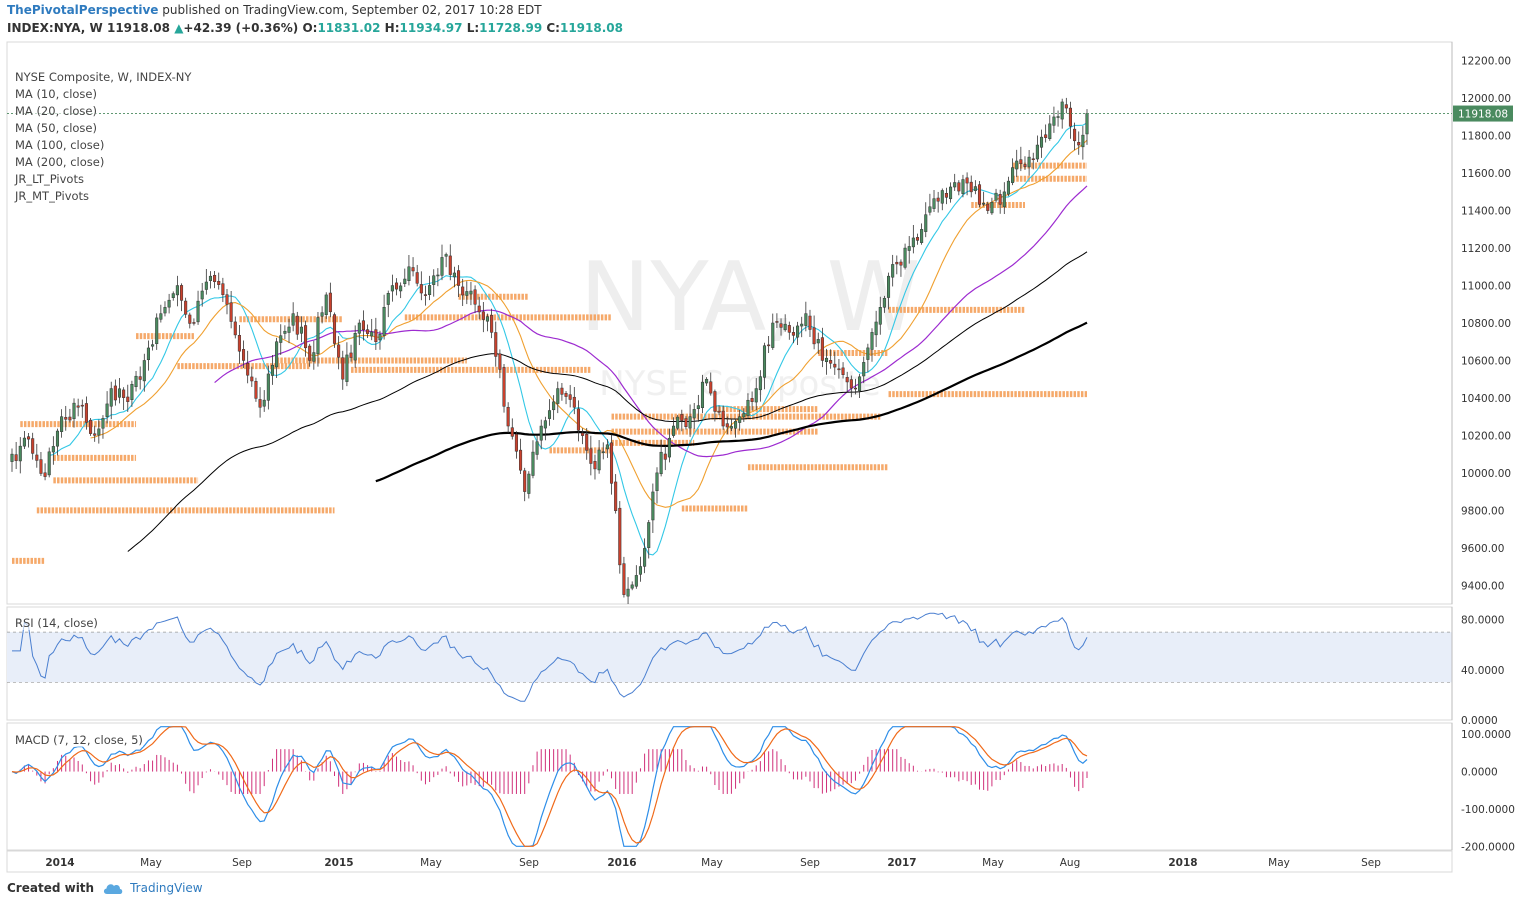 This screenshot has width=1521, height=907. Describe the element at coordinates (1486, 62) in the screenshot. I see `price-tick-label: 12200.00` at that location.